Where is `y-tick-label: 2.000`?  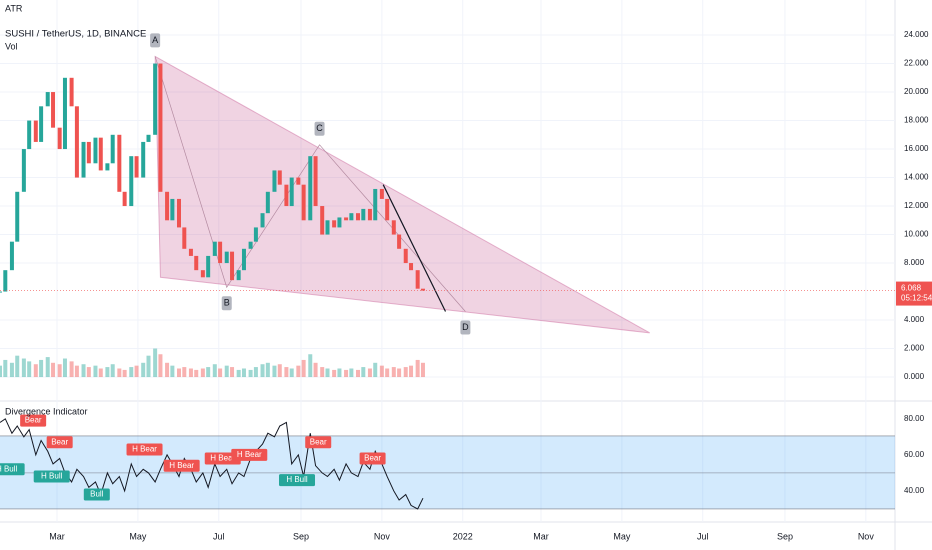 y-tick-label: 2.000 is located at coordinates (914, 348).